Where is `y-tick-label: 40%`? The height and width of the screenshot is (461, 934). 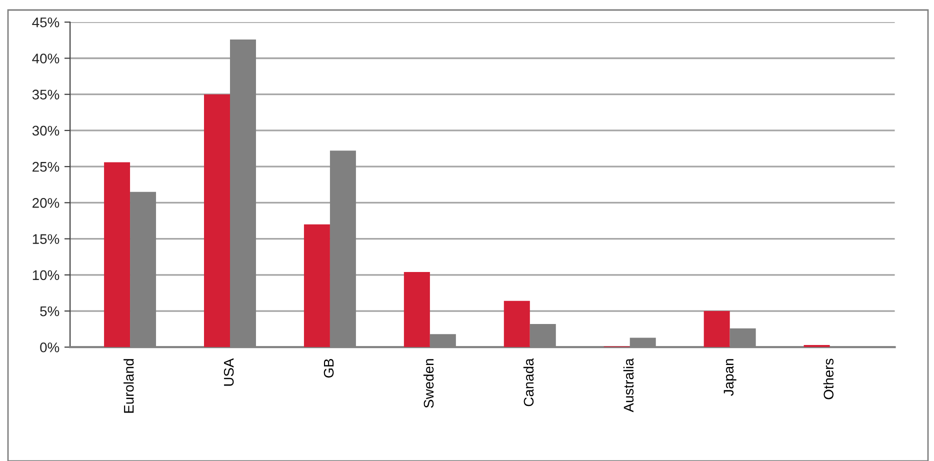
y-tick-label: 40% is located at coordinates (46, 59).